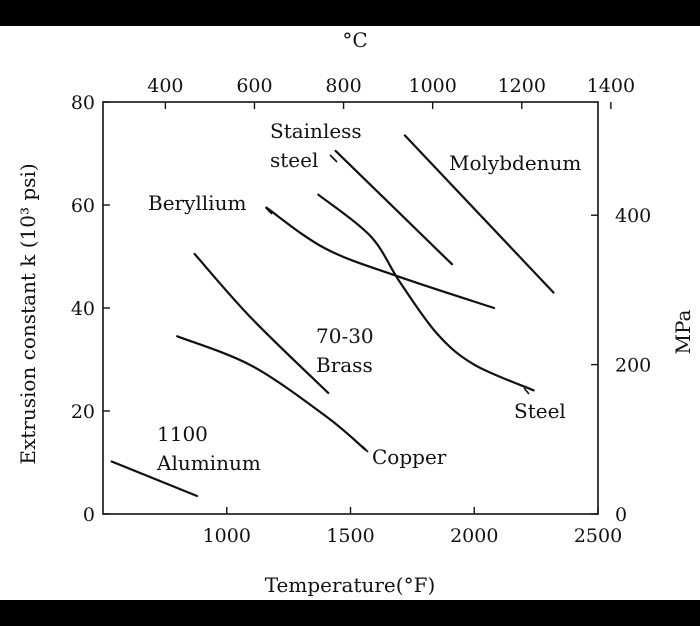 This screenshot has height=626, width=700. I want to click on series-label-brass: Brass, so click(344, 365).